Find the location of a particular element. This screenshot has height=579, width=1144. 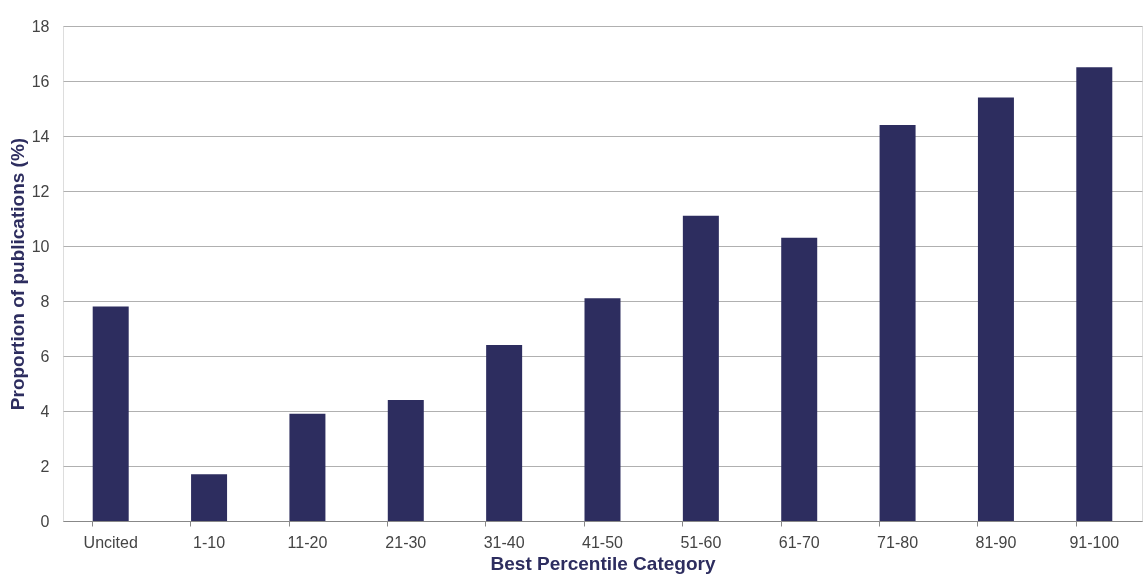

x-tick-label: 31-40 is located at coordinates (504, 542).